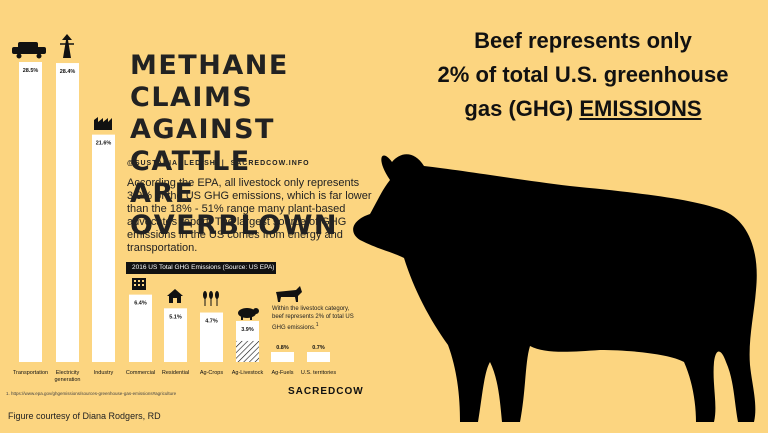 The image size is (768, 433). What do you see at coordinates (218, 163) in the screenshot?
I see `social-handles: @SUSTAINABLEDISH | SACREDCOW.INFO` at bounding box center [218, 163].